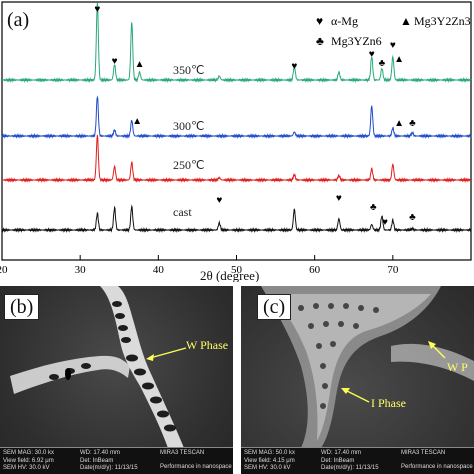 The image size is (474, 474). I want to click on sem-b-hv: SEM HV: 30.0 kV, so click(26, 468).